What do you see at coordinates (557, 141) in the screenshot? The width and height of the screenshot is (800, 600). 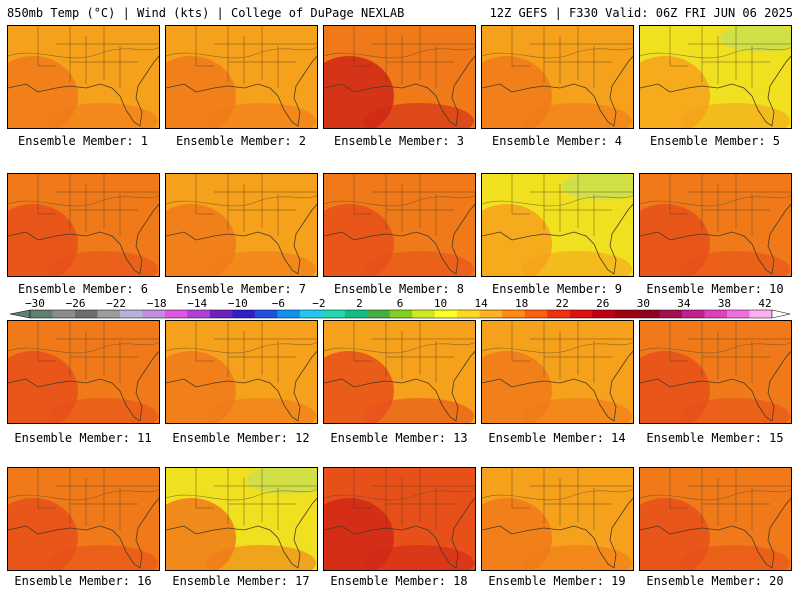 I see `ensemble-member-label: Ensemble Member: 4` at bounding box center [557, 141].